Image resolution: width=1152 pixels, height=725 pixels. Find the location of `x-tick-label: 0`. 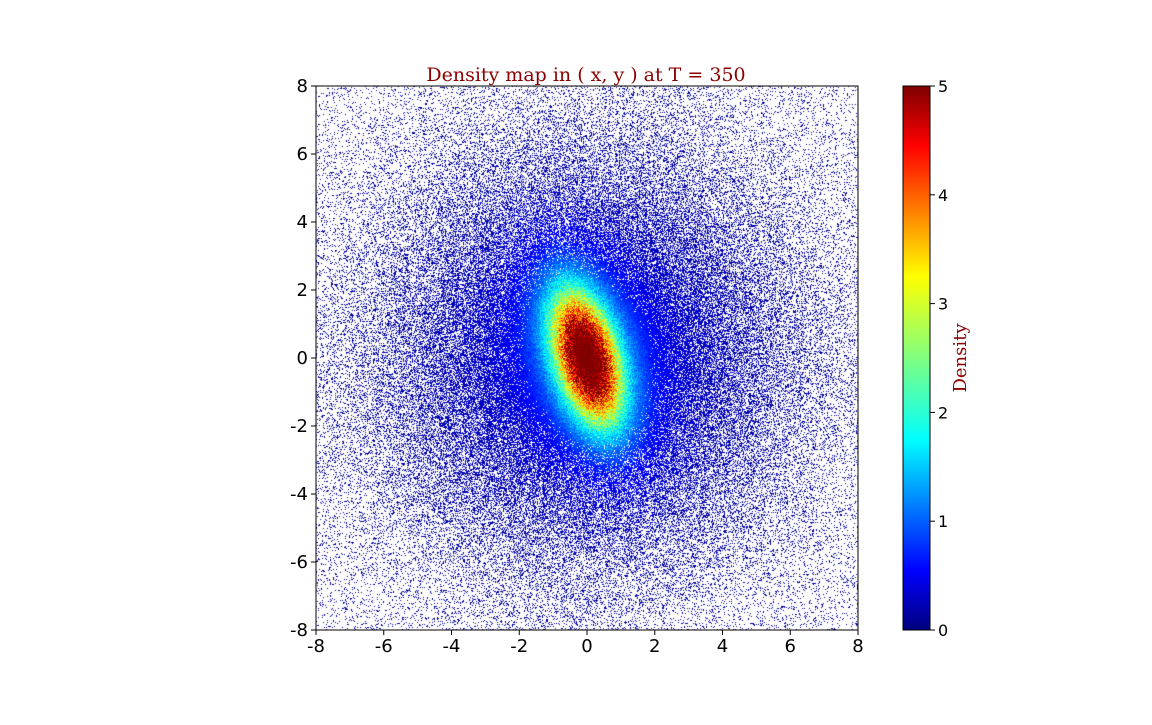

x-tick-label: 0 is located at coordinates (586, 646).